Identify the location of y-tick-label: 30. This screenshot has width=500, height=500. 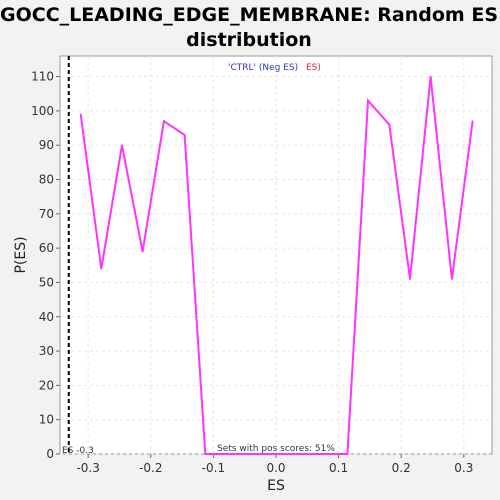
(46, 351).